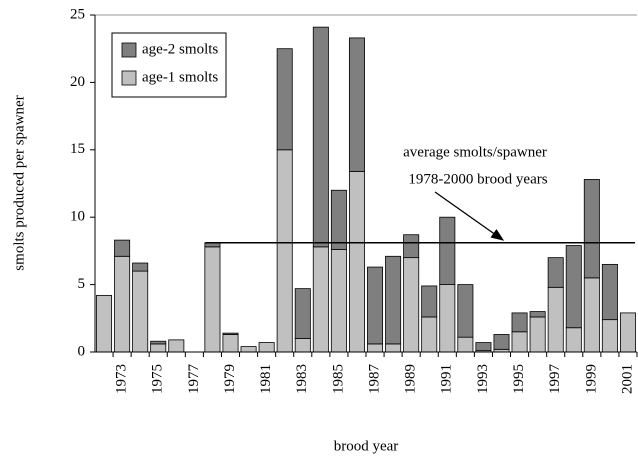 The width and height of the screenshot is (638, 460). Describe the element at coordinates (591, 379) in the screenshot. I see `x-tick-label: 1999` at that location.